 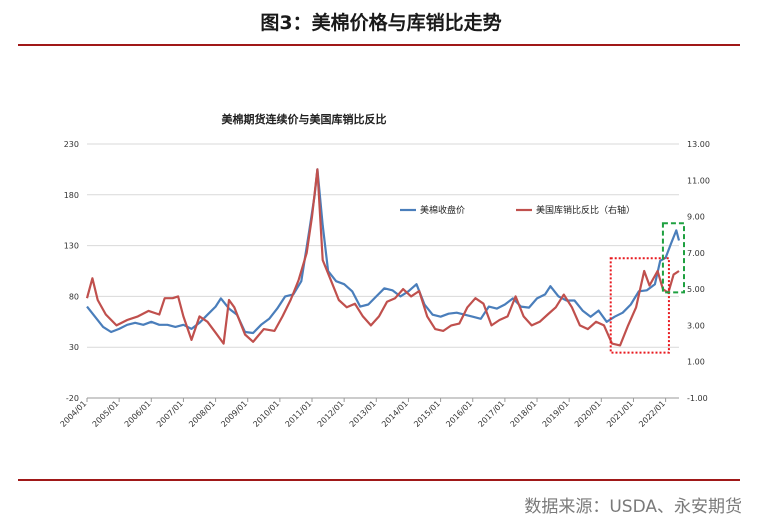 I want to click on annotations, so click(x=647, y=288).